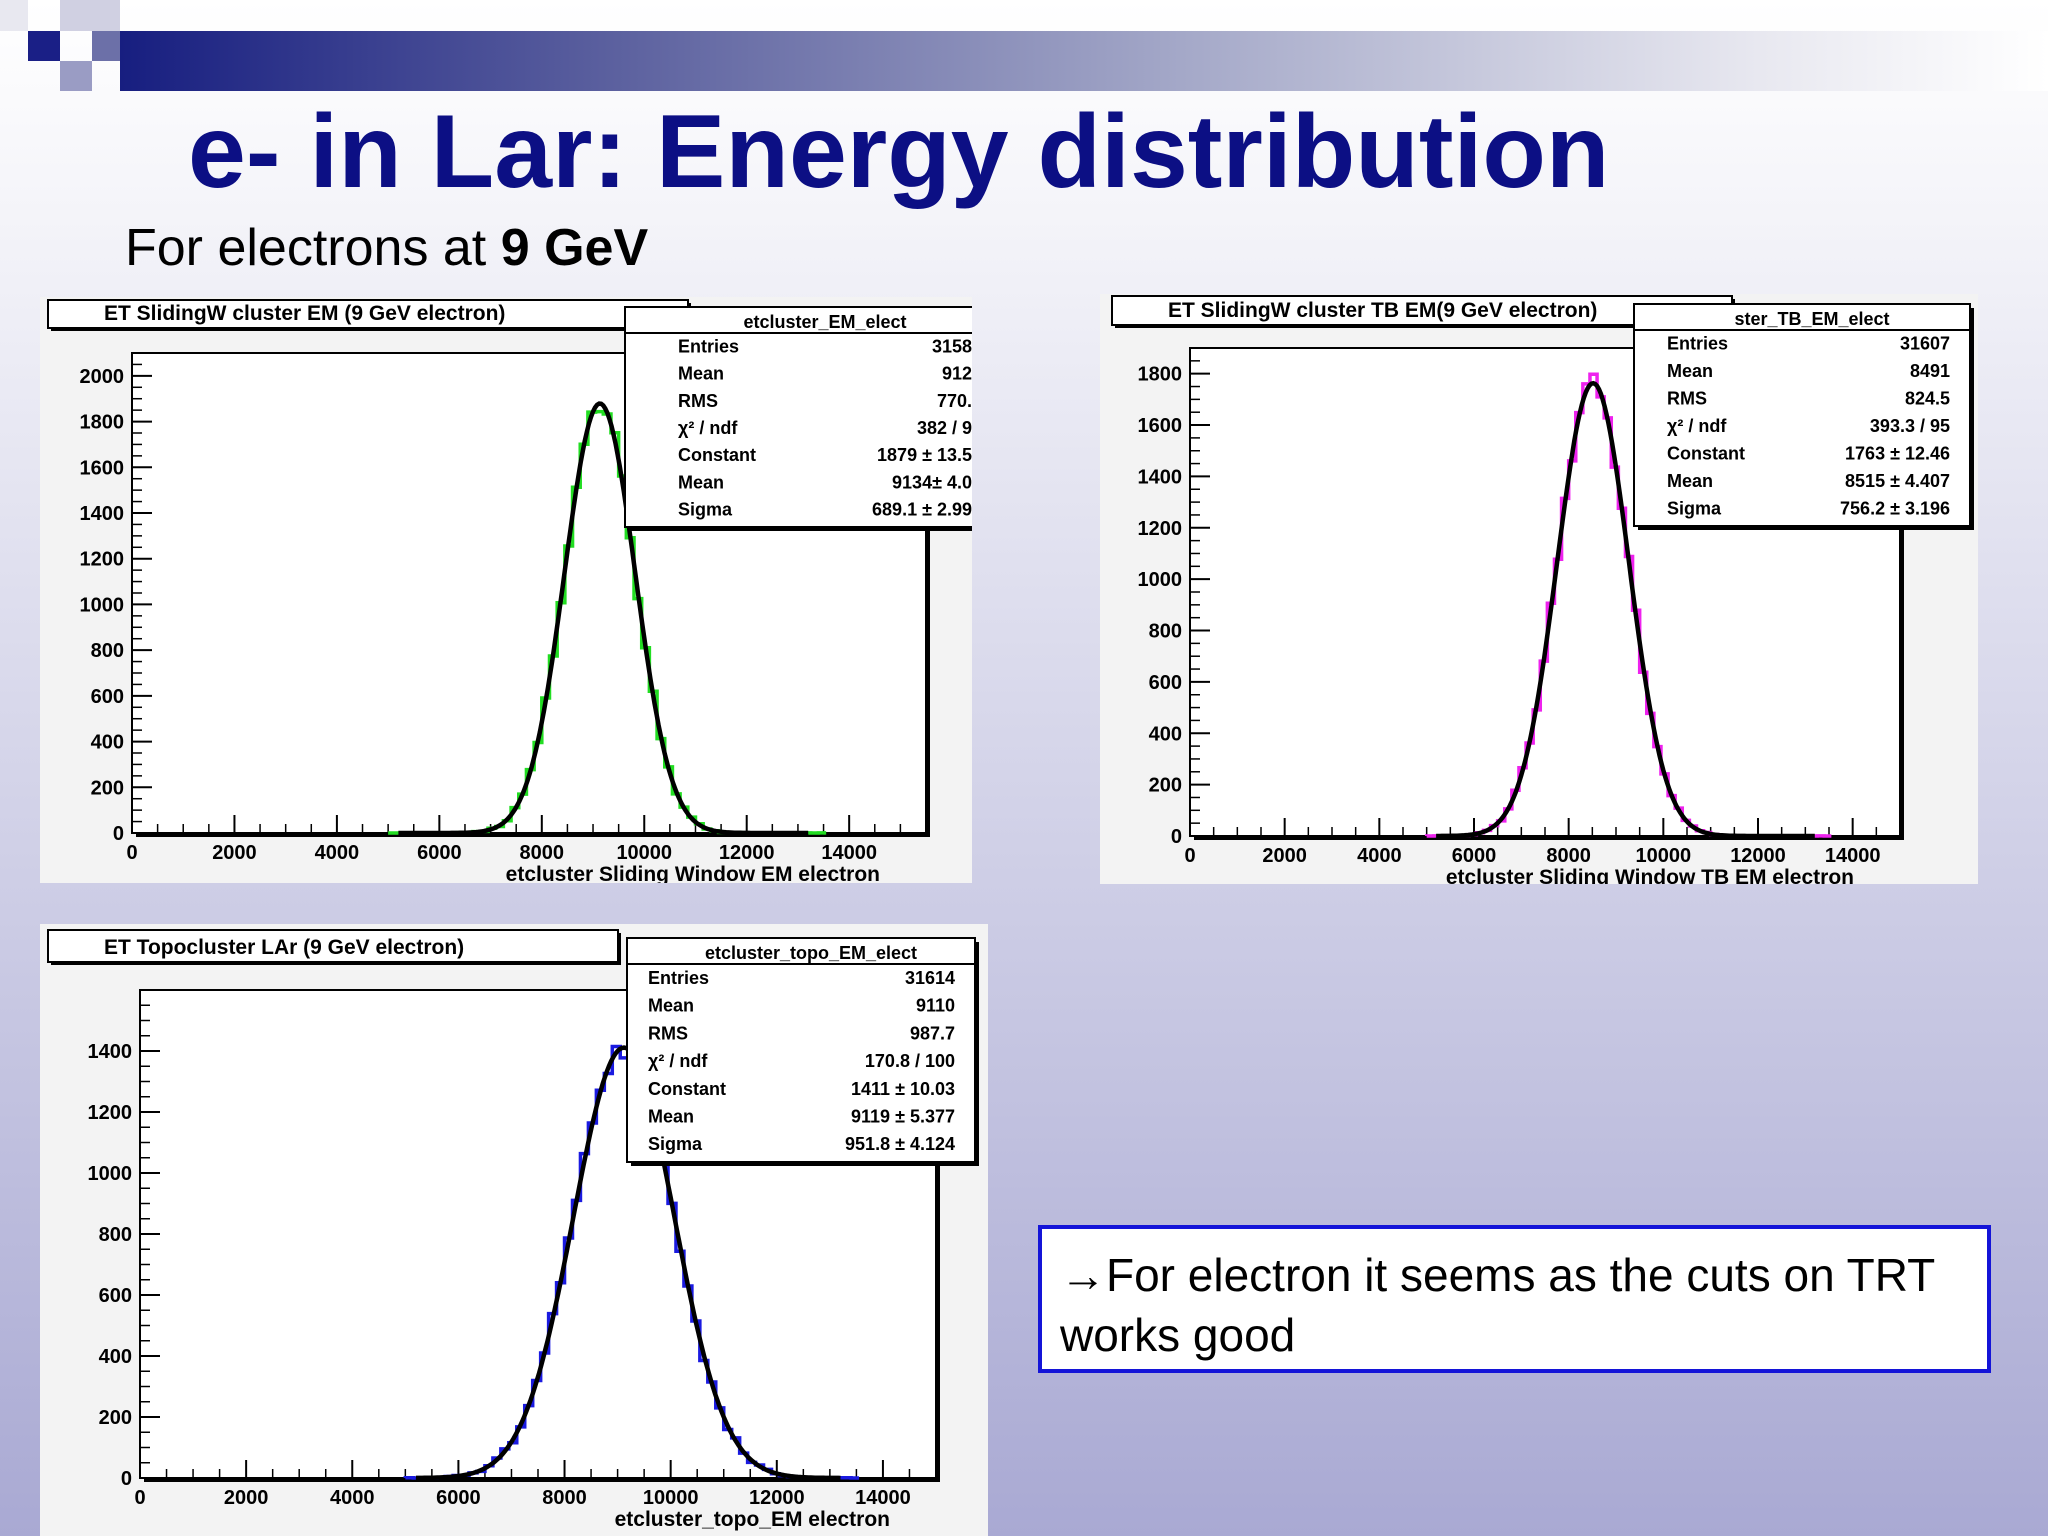 This screenshot has width=2048, height=1536. I want to click on stats-row-value: 393.3 / 95, so click(1910, 426).